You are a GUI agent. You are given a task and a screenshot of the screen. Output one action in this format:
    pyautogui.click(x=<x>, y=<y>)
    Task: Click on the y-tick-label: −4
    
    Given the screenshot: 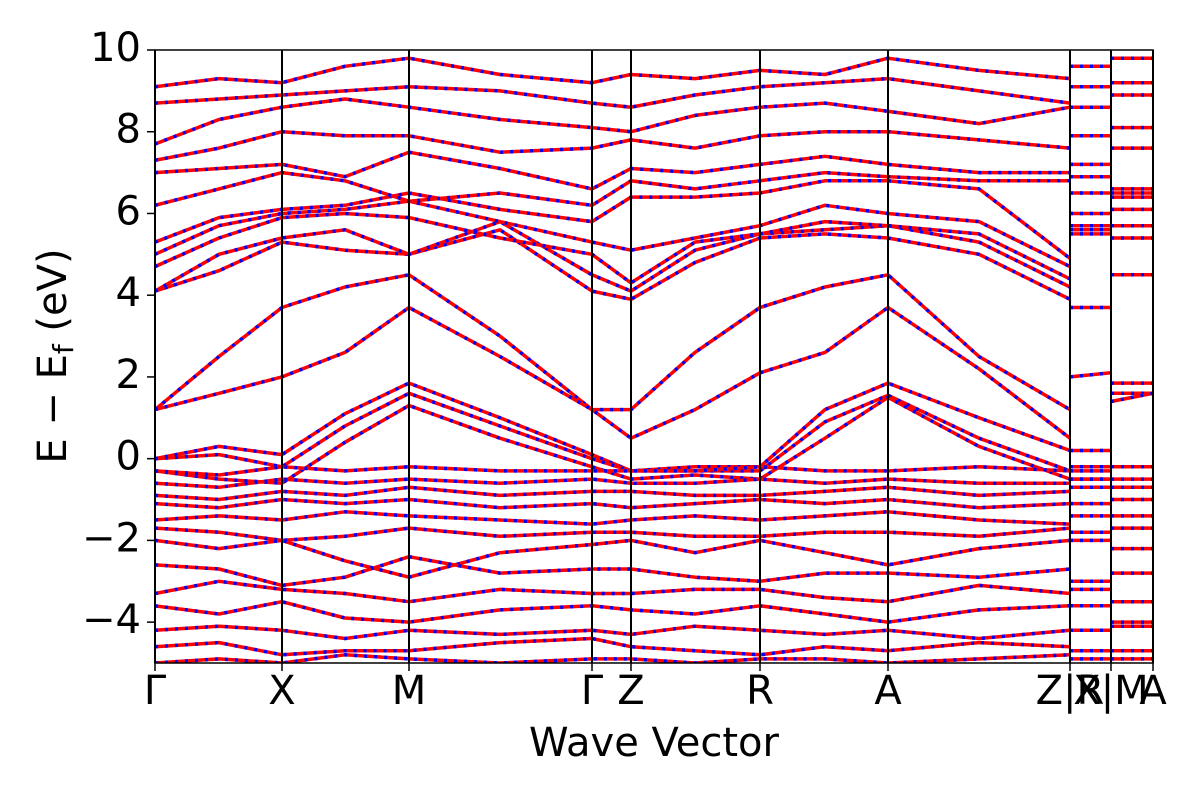 What is the action you would take?
    pyautogui.click(x=111, y=620)
    